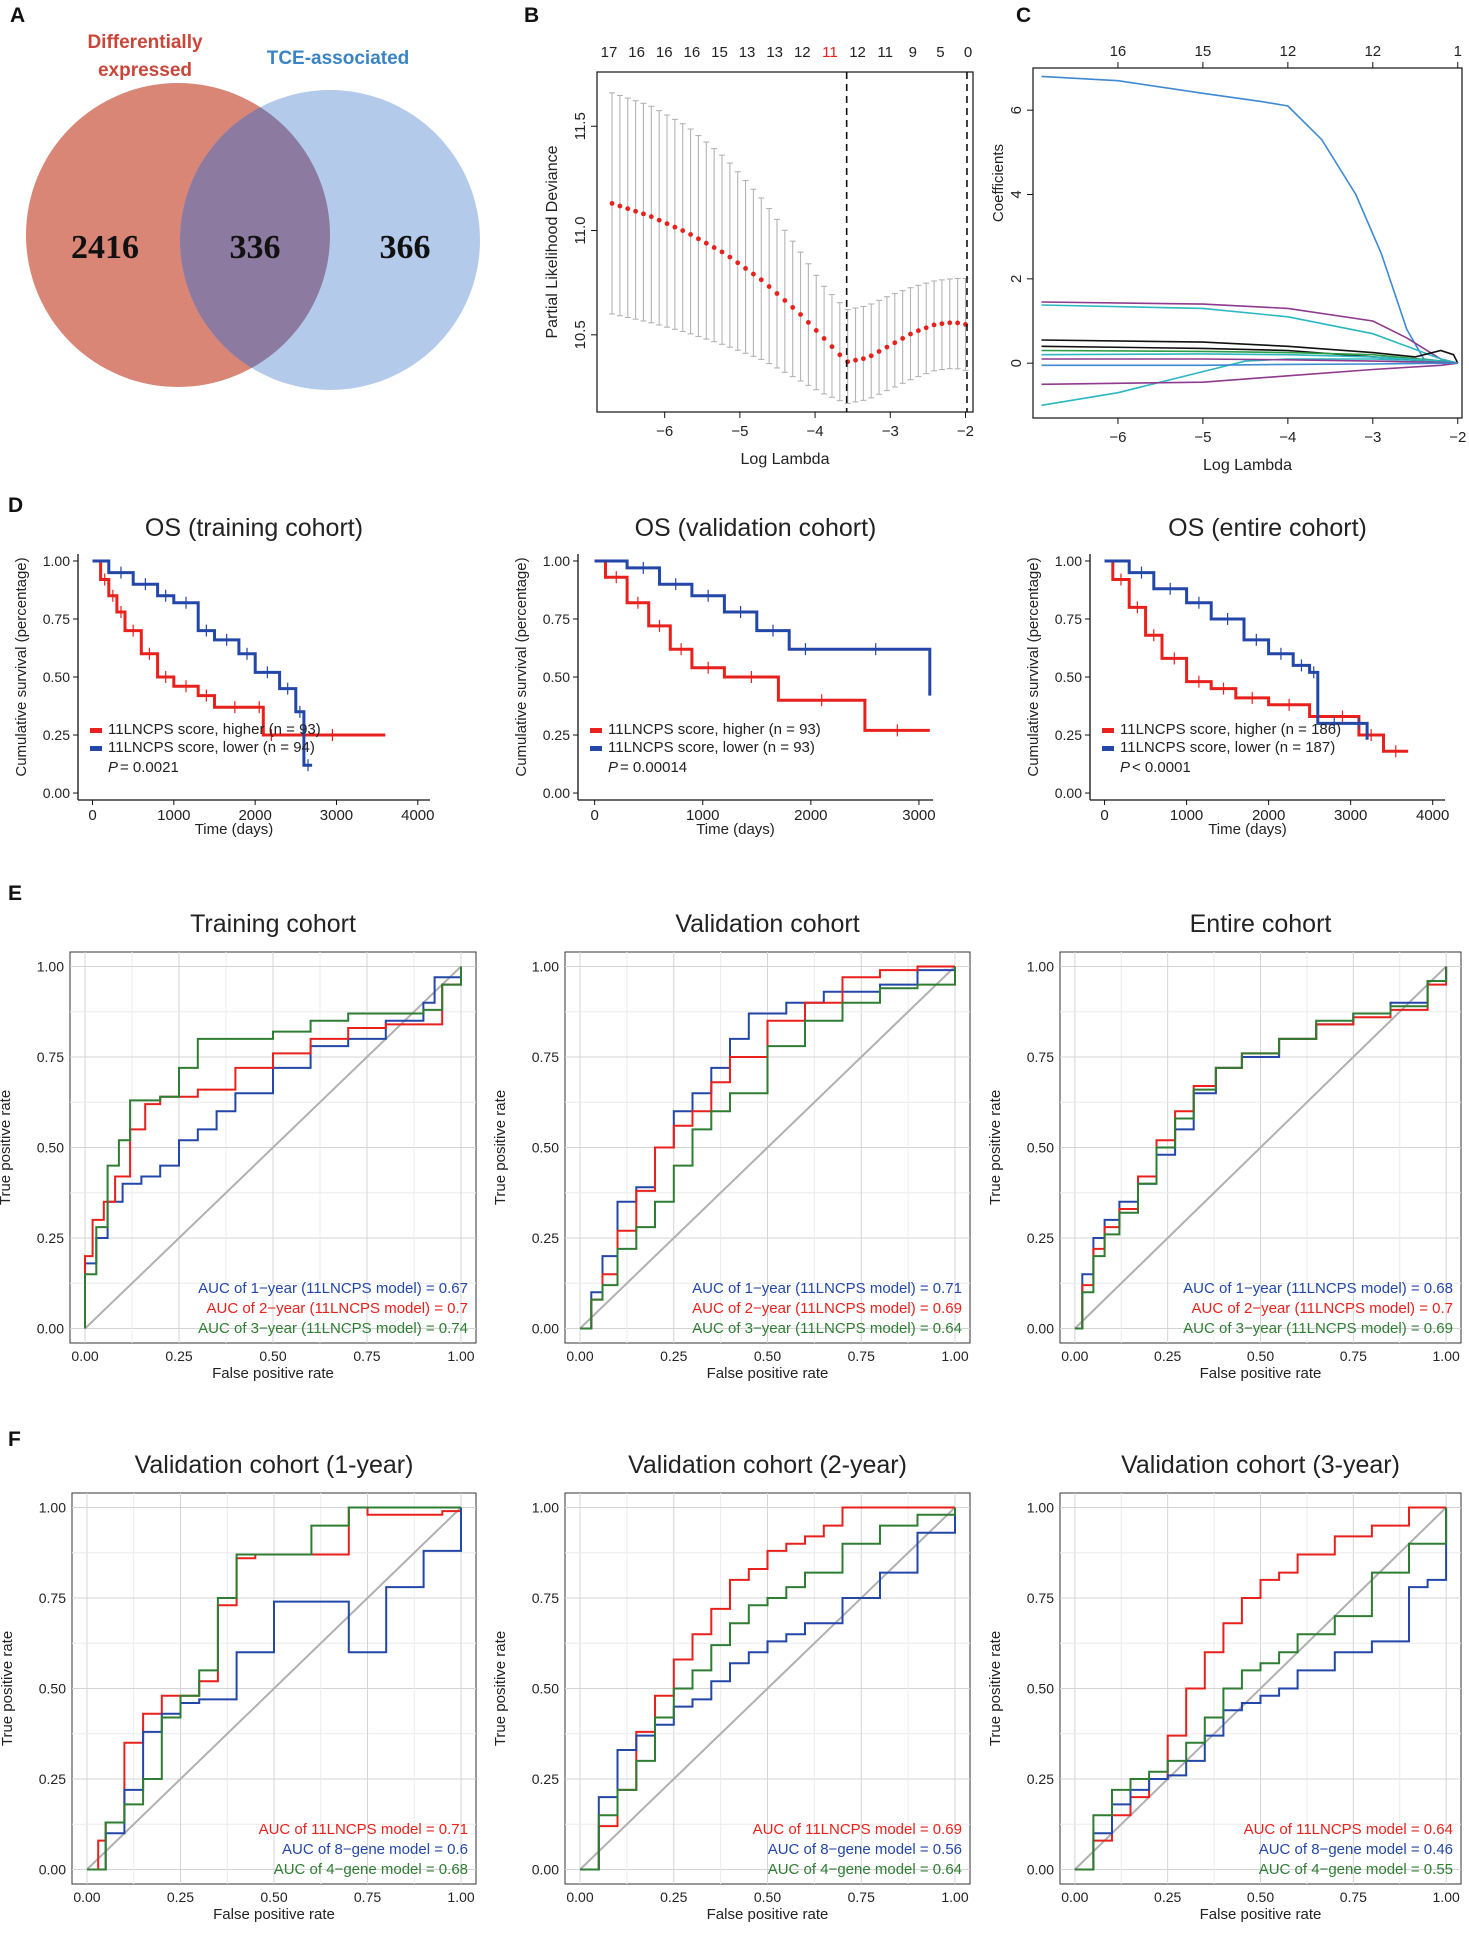 This screenshot has width=1469, height=1939. Describe the element at coordinates (531, 15) in the screenshot. I see `panel-letter-B: B` at that location.